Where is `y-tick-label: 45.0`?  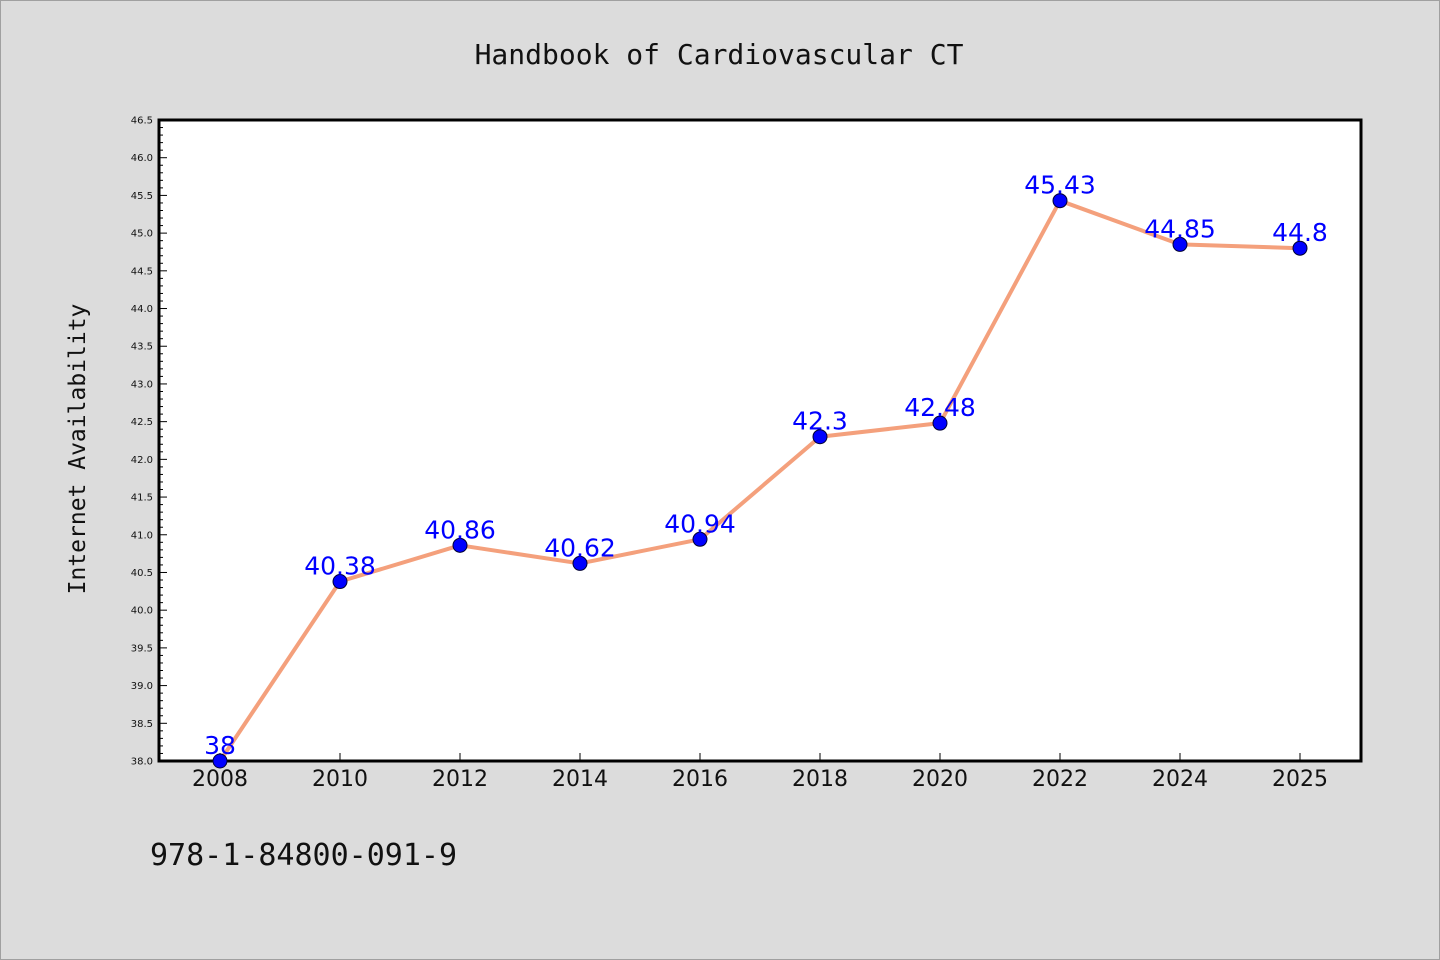 y-tick-label: 45.0 is located at coordinates (142, 234).